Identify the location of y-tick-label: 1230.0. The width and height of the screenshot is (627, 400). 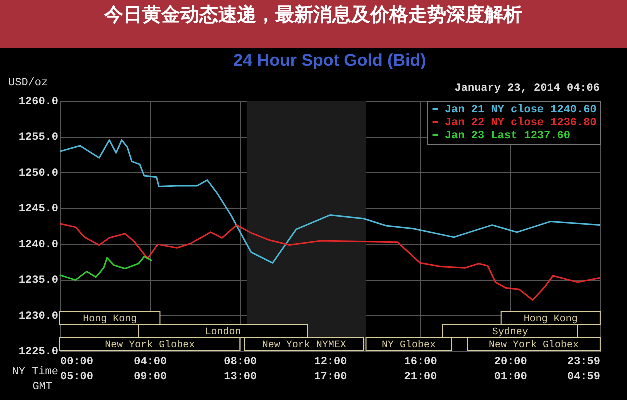
(38, 316).